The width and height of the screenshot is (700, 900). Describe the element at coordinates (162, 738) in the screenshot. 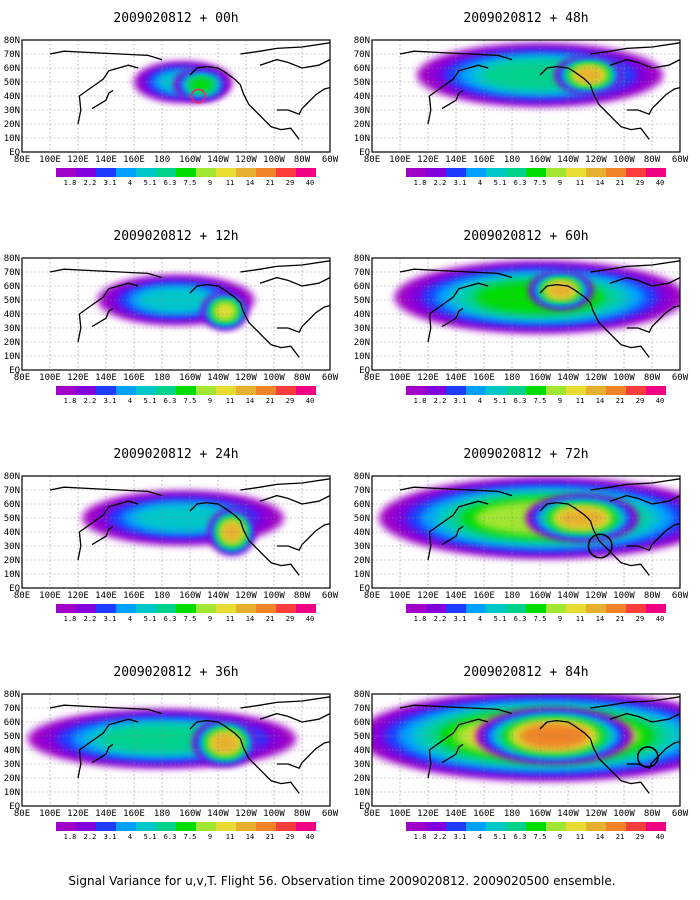

I see `variance-field` at that location.